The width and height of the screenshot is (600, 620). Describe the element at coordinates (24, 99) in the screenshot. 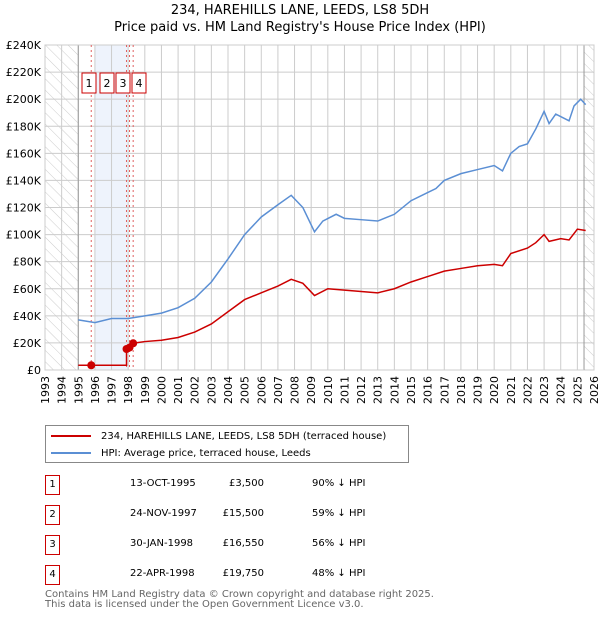

I see `y-tick-label: £200K` at that location.